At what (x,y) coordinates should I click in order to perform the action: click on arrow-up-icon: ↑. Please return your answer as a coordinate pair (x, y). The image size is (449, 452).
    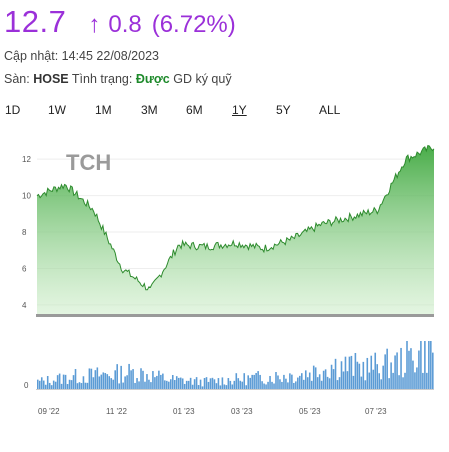
    Looking at the image, I should click on (94, 24).